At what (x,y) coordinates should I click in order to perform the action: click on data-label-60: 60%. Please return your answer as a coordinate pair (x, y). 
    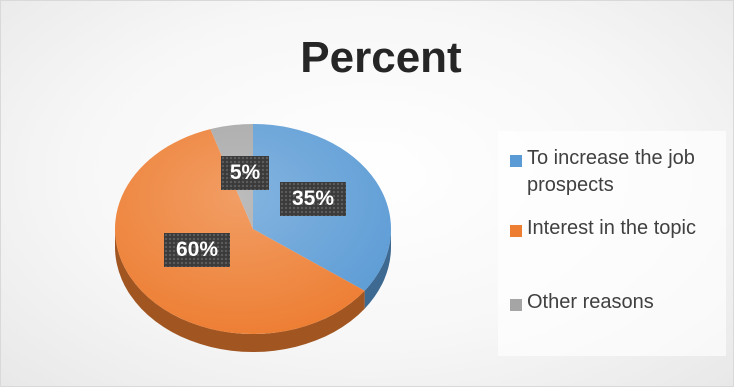
    Looking at the image, I should click on (197, 250).